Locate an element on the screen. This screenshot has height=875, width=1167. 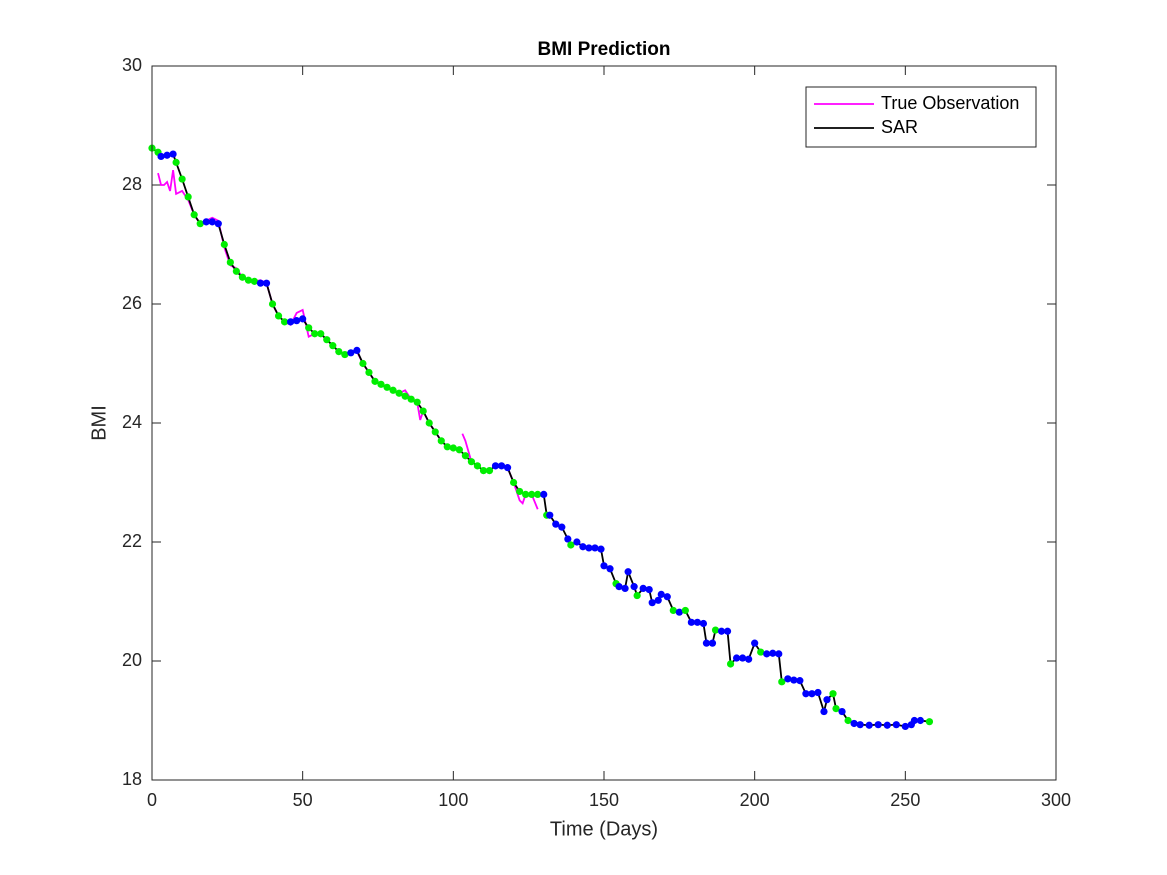
x-tick-label: 300 is located at coordinates (1056, 800).